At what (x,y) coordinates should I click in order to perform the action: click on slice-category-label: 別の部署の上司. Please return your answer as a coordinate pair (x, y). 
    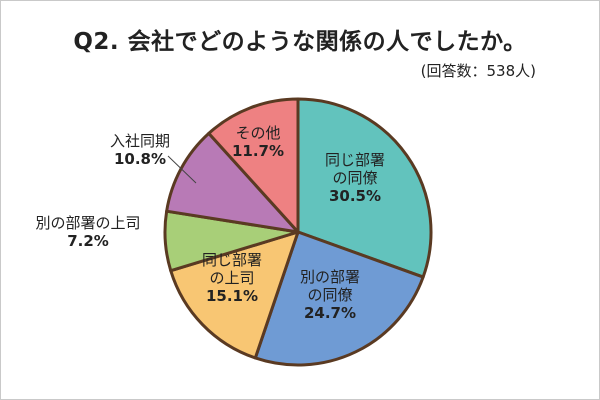
    Looking at the image, I should click on (87, 223).